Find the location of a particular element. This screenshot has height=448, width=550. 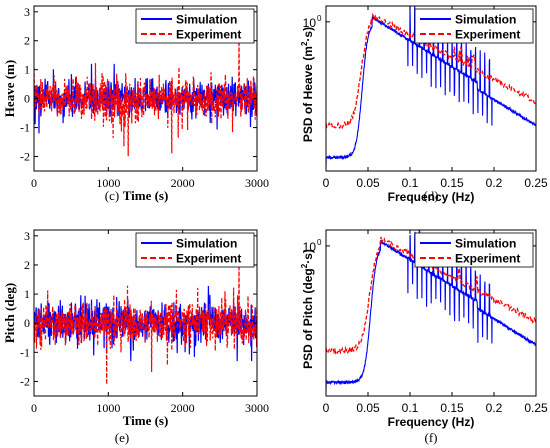

legend-label-d-1: Experiment is located at coordinates (487, 35).